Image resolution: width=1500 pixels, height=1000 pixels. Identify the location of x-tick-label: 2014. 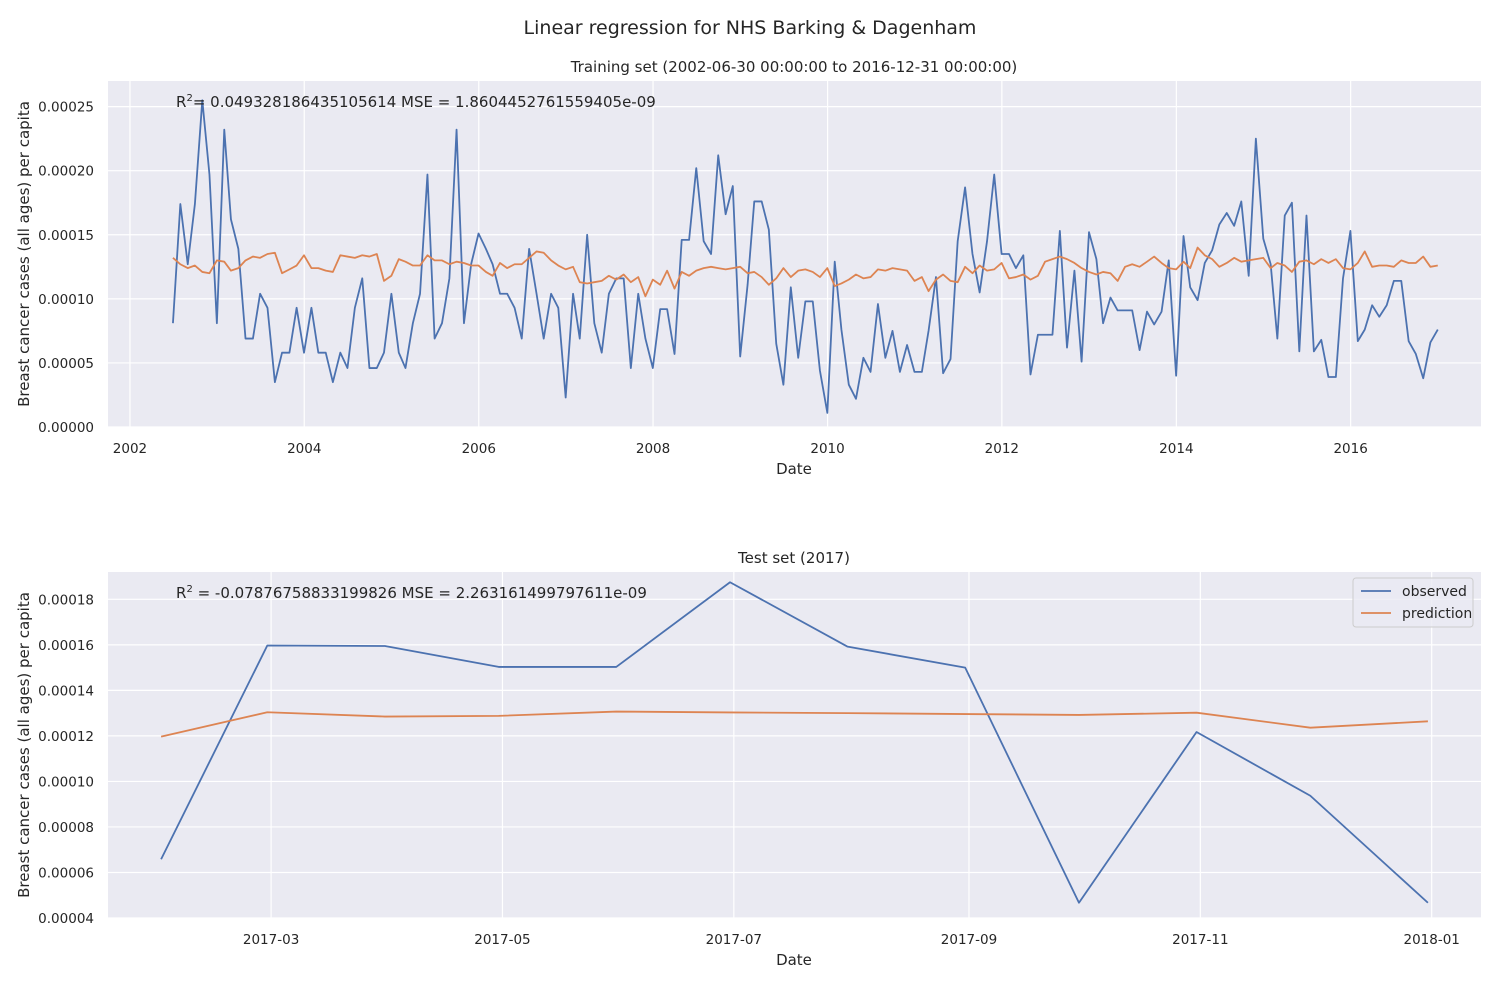
(1176, 449).